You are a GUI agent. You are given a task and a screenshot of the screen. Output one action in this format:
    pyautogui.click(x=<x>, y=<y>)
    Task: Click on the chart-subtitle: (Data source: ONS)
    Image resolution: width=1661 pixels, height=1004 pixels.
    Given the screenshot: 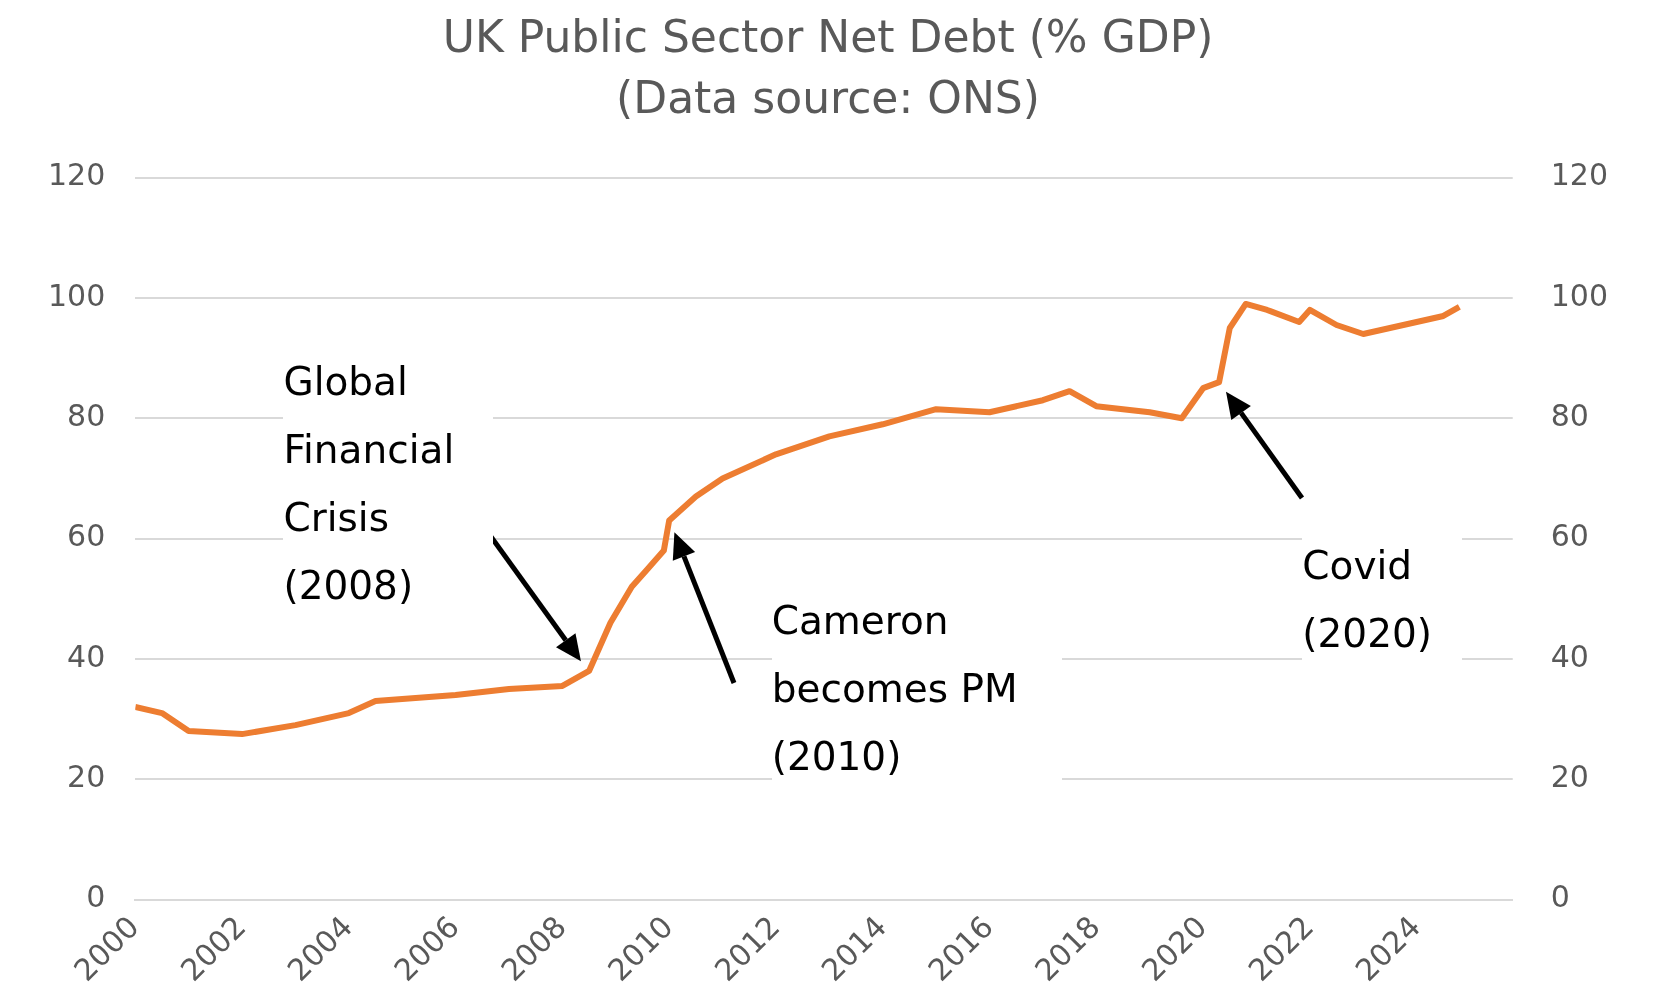 What is the action you would take?
    pyautogui.click(x=828, y=97)
    